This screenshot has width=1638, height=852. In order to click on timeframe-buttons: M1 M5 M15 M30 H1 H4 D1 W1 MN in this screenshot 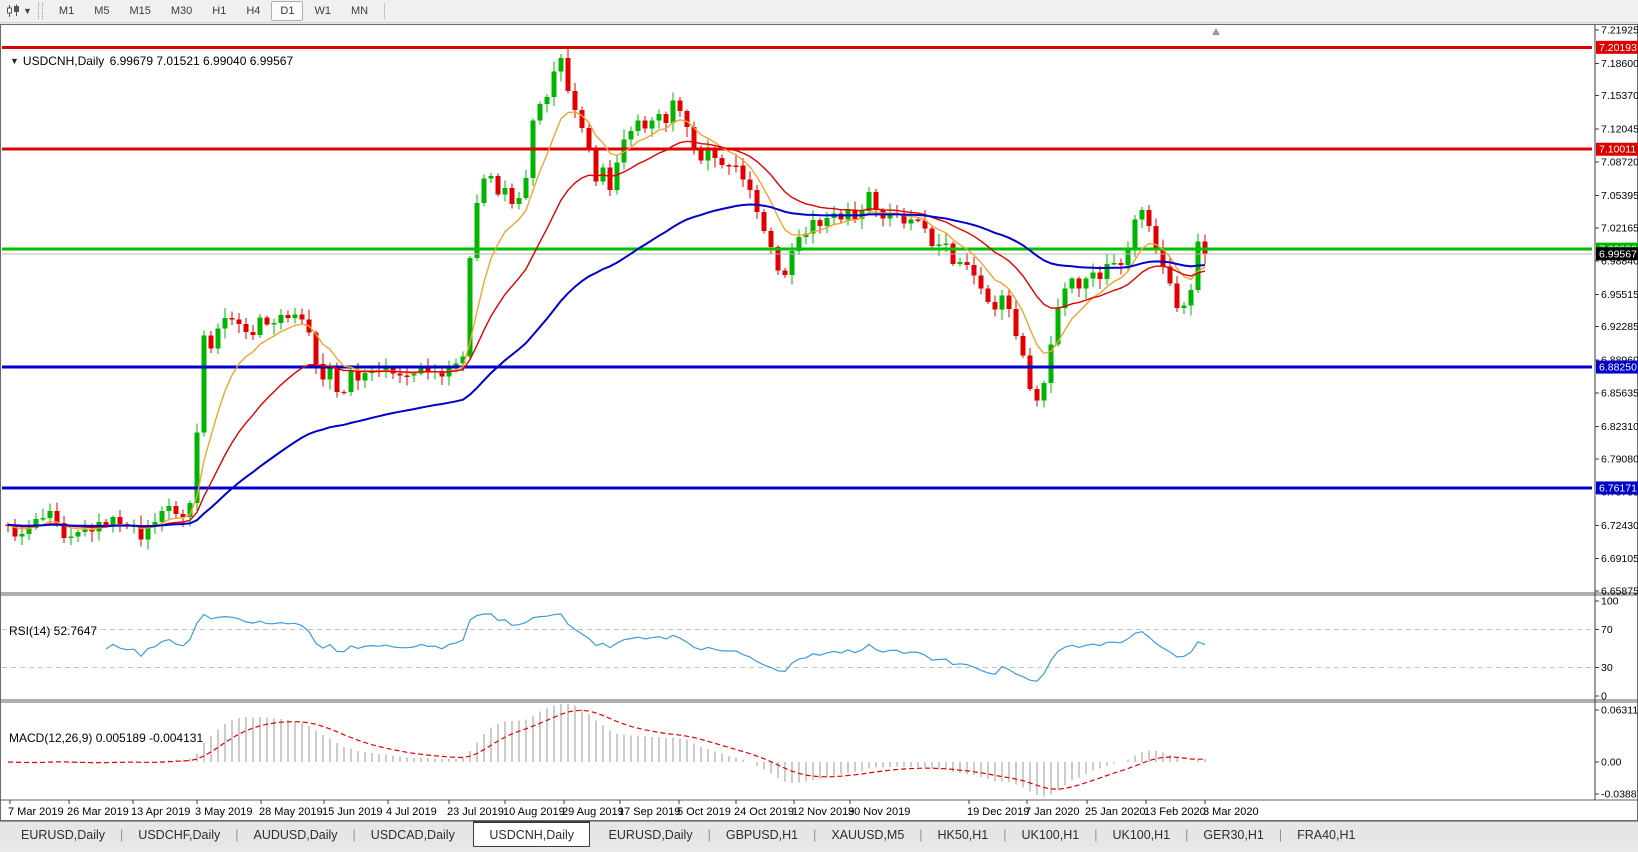, I will do `click(213, 11)`.